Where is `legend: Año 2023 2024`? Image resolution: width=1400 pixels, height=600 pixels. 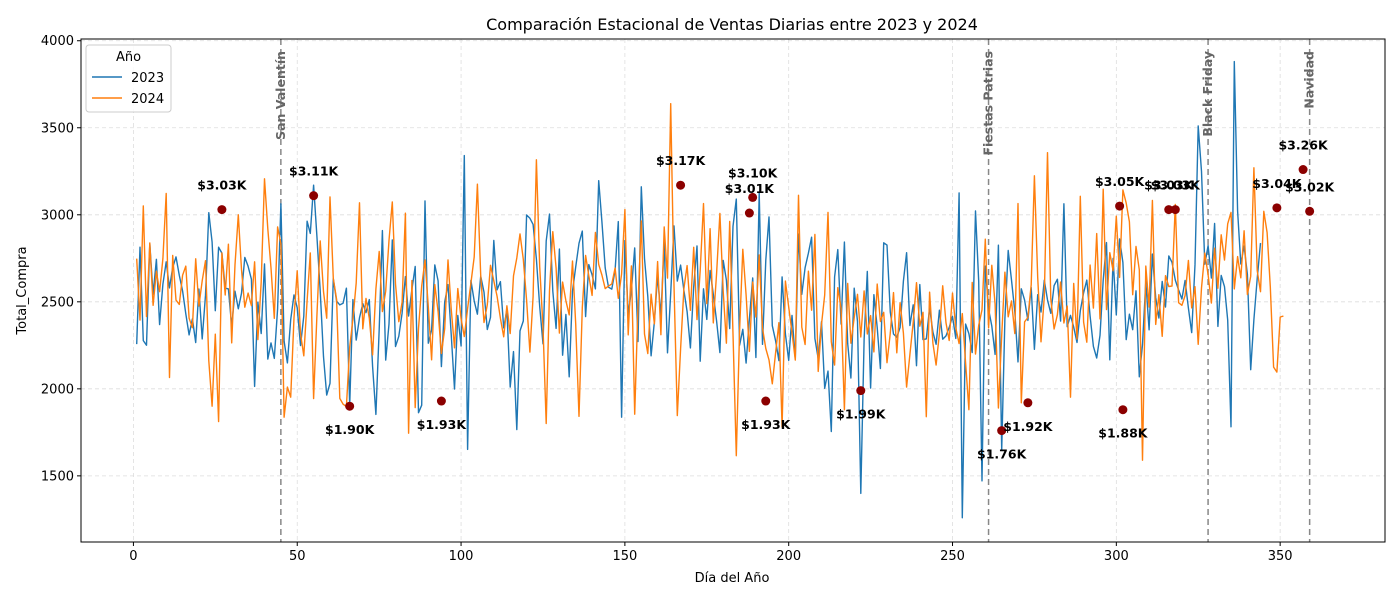 legend: Año 2023 2024 is located at coordinates (128, 78).